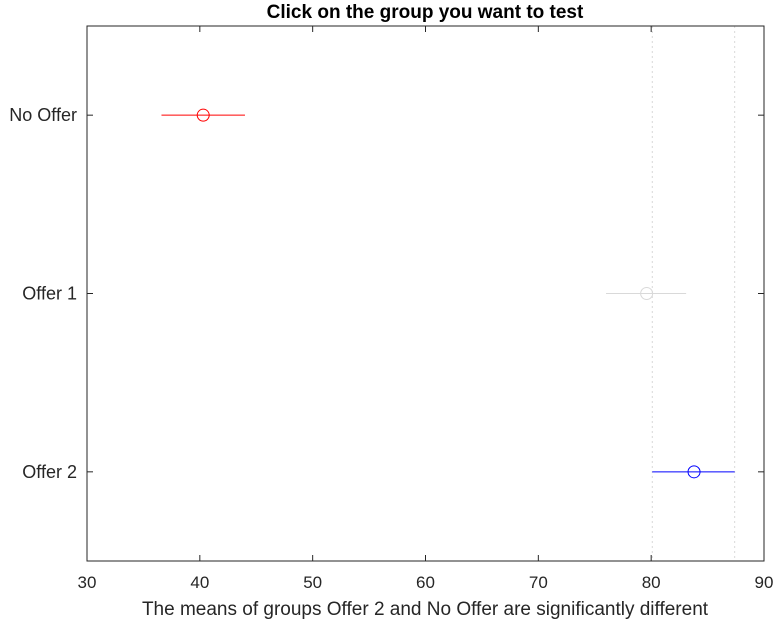 The width and height of the screenshot is (777, 622). What do you see at coordinates (393, 472) in the screenshot?
I see `group-row: Offer 2` at bounding box center [393, 472].